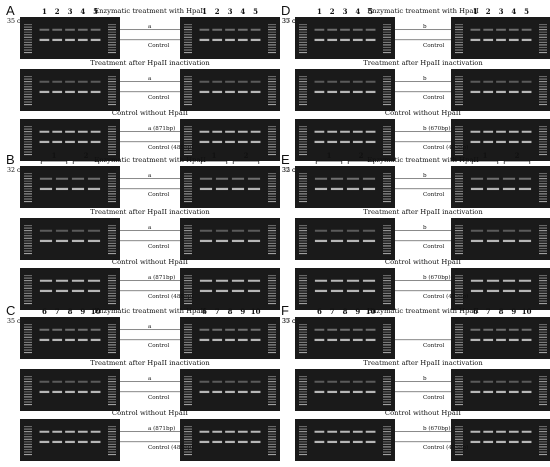 The image size is (550, 467). I want to click on lane-number: 1, so click(214, 155).